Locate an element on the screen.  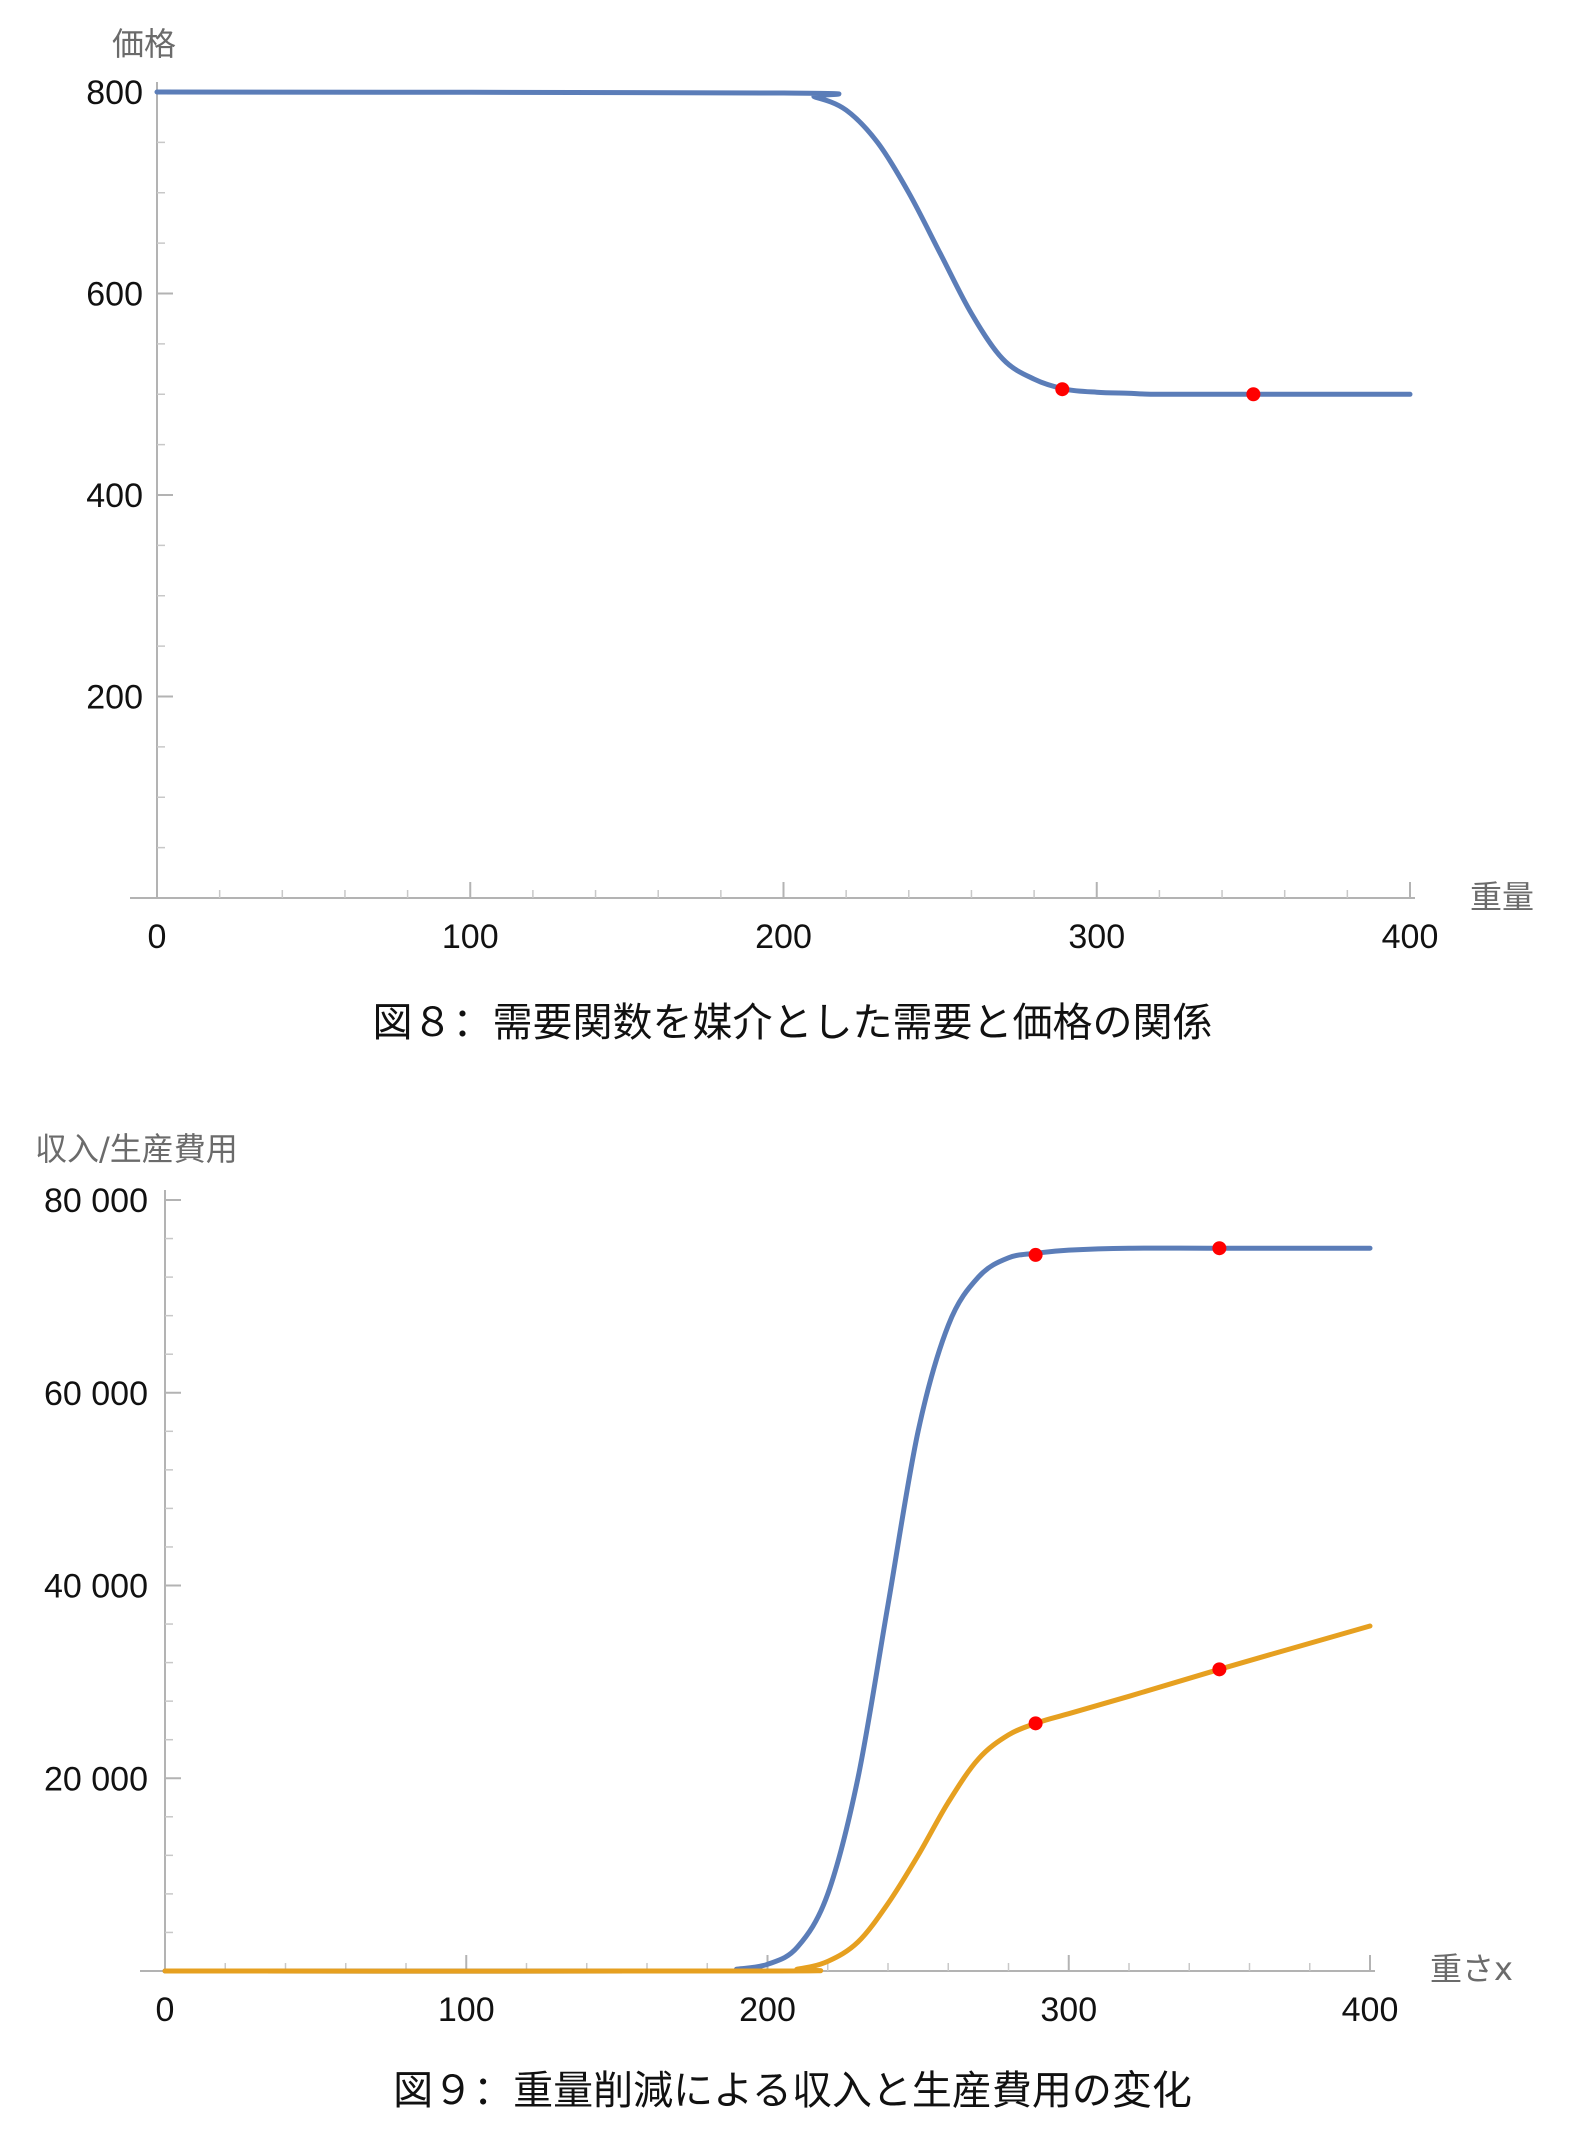
figure-8-caption: 図８：需要関数を媒介とした需要と価格の関係 is located at coordinates (792, 1023).